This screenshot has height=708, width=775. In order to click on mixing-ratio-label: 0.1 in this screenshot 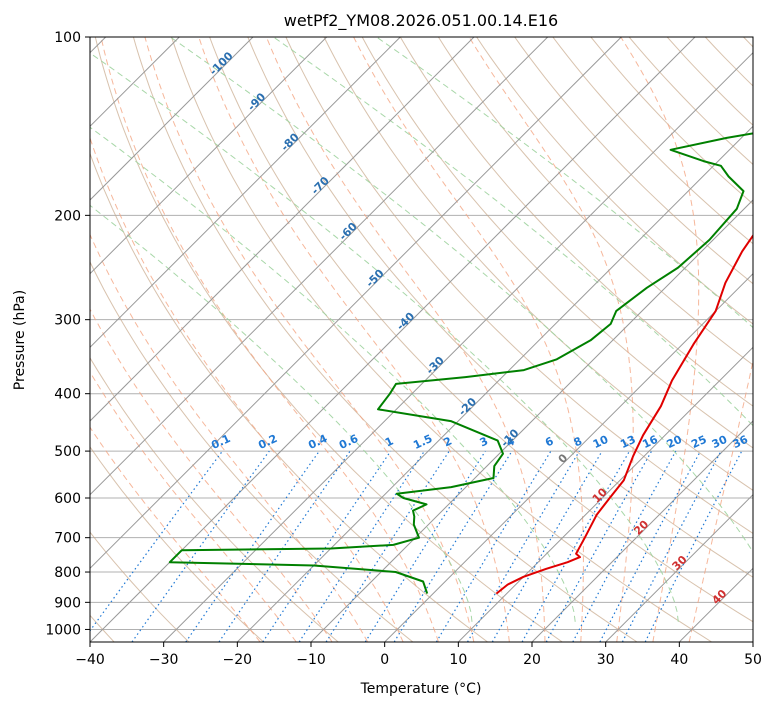, I will do `click(220, 442)`.